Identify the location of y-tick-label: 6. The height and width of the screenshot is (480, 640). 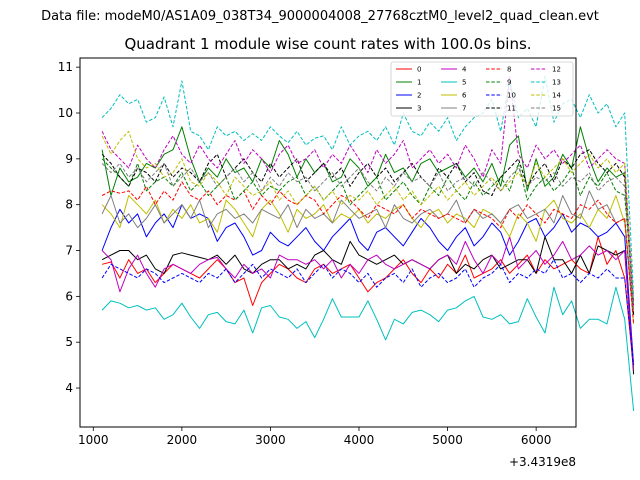
(69, 296).